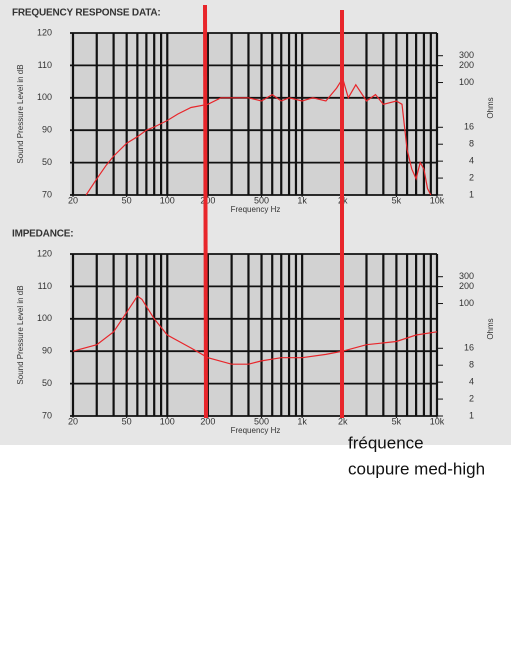  What do you see at coordinates (386, 442) in the screenshot?
I see `annotation: fréquence` at bounding box center [386, 442].